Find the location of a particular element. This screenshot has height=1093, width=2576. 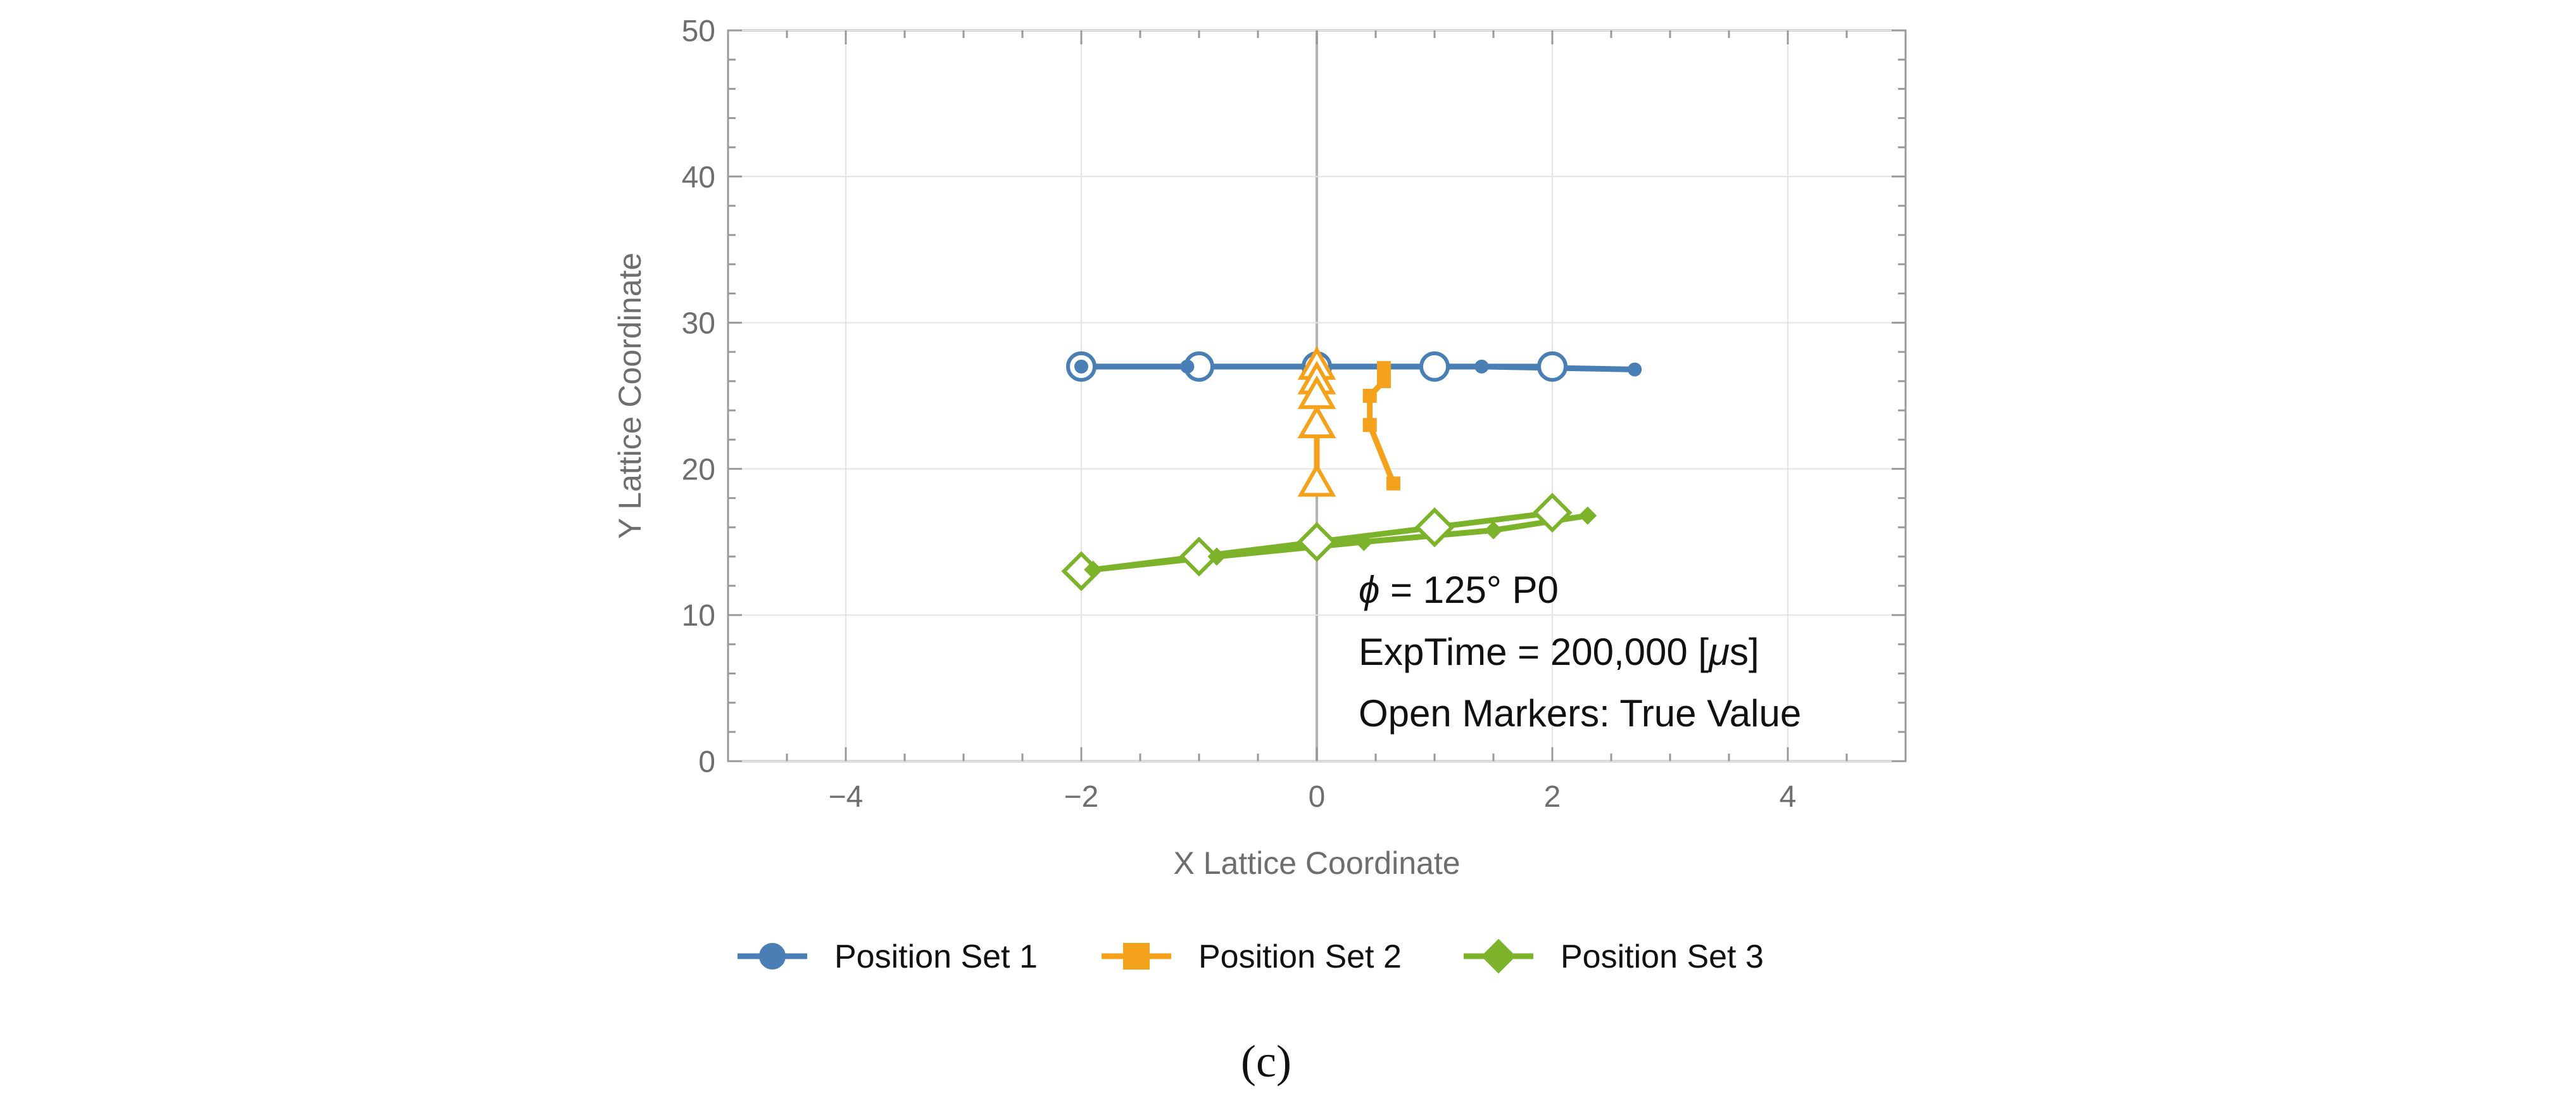

x-tick-label: 2 is located at coordinates (1552, 797).